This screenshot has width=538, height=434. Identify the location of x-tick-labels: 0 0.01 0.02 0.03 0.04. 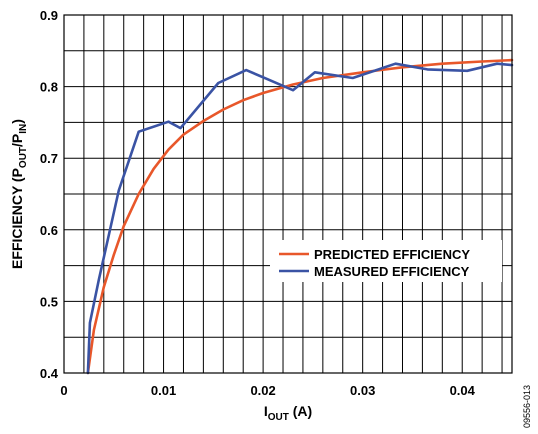
(267, 390).